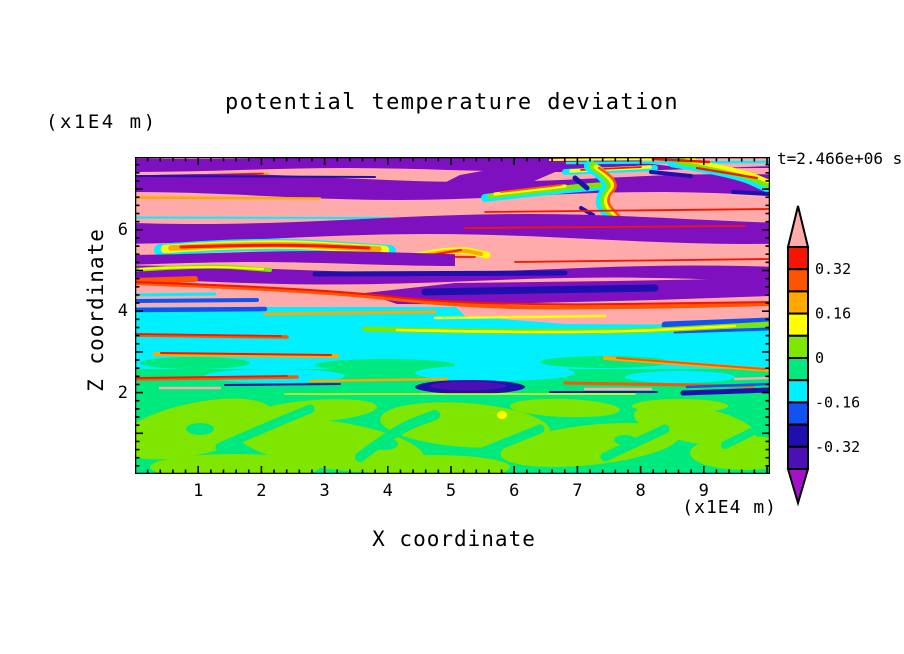 Image resolution: width=904 pixels, height=654 pixels. I want to click on colorbar-tick-label: 0.16, so click(833, 314).